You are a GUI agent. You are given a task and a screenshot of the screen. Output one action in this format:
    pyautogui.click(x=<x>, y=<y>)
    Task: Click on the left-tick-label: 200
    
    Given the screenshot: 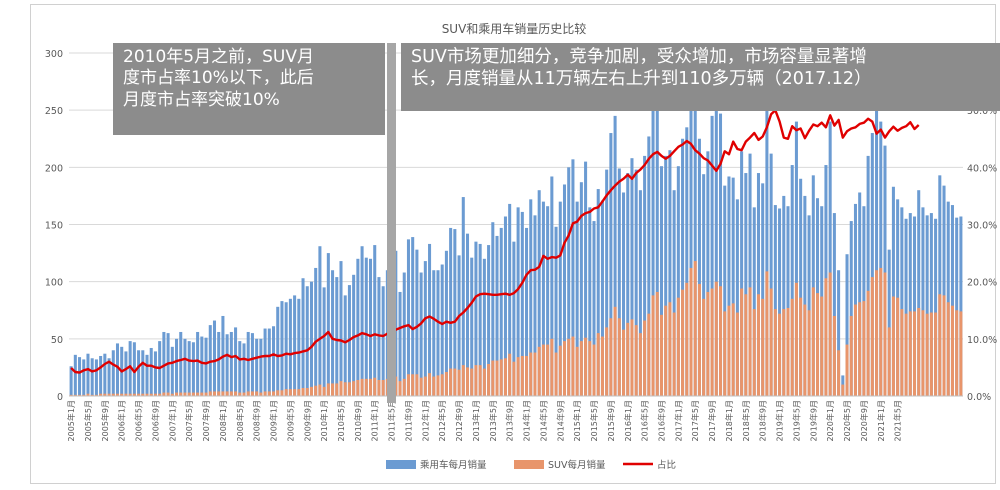 What is the action you would take?
    pyautogui.click(x=54, y=168)
    